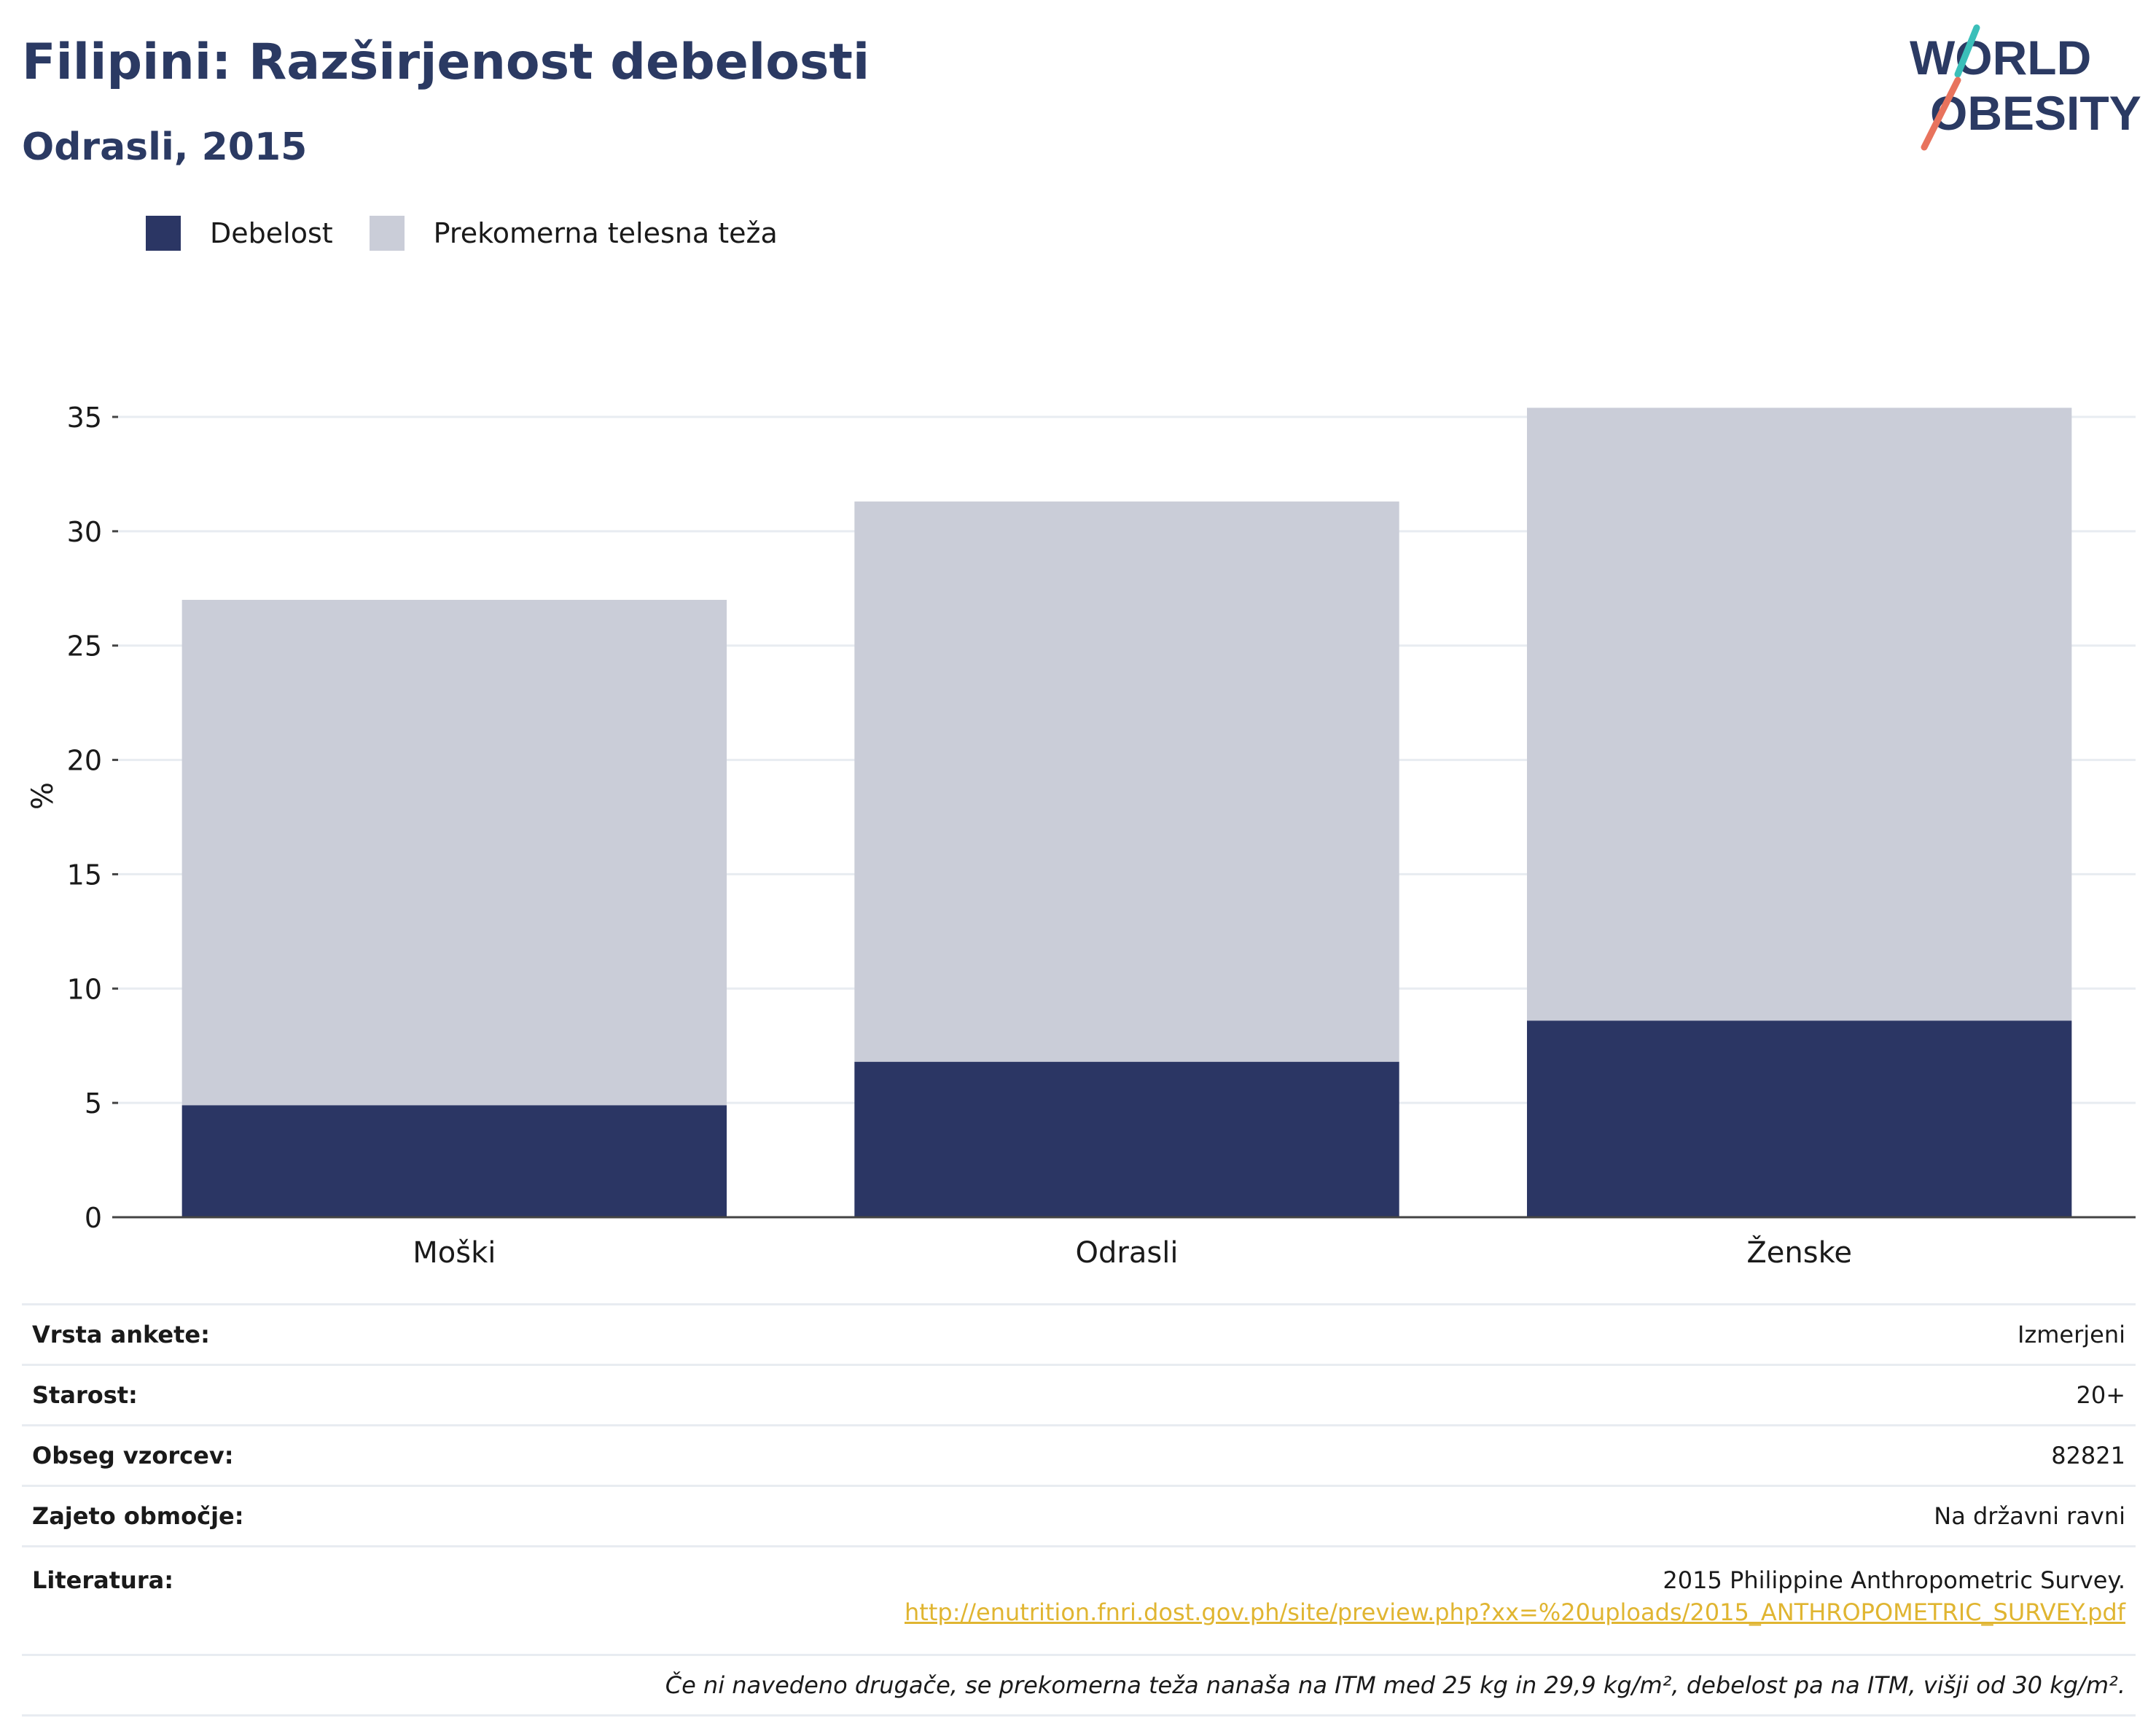 Image resolution: width=2156 pixels, height=1734 pixels. What do you see at coordinates (85, 532) in the screenshot?
I see `y-tick-label: 30` at bounding box center [85, 532].